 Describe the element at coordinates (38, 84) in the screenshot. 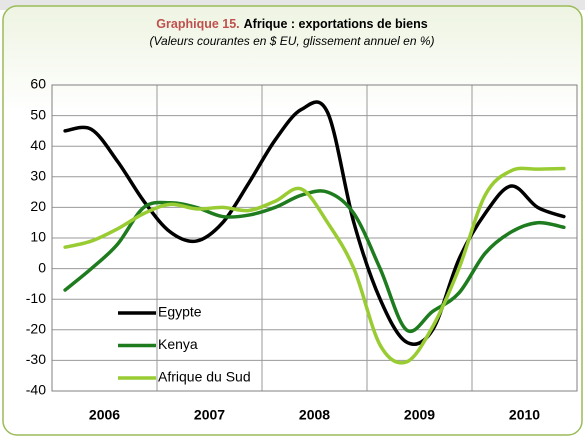

I see `y-tick-label: 60` at that location.